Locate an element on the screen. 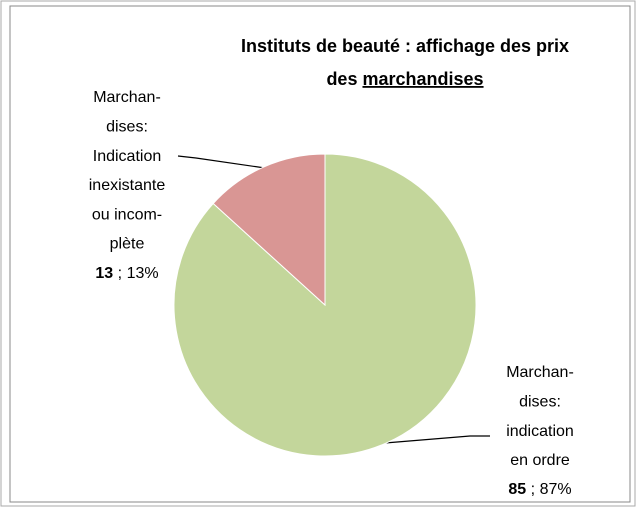 Image resolution: width=636 pixels, height=507 pixels. data-label: 13 ; 13% is located at coordinates (126, 273).